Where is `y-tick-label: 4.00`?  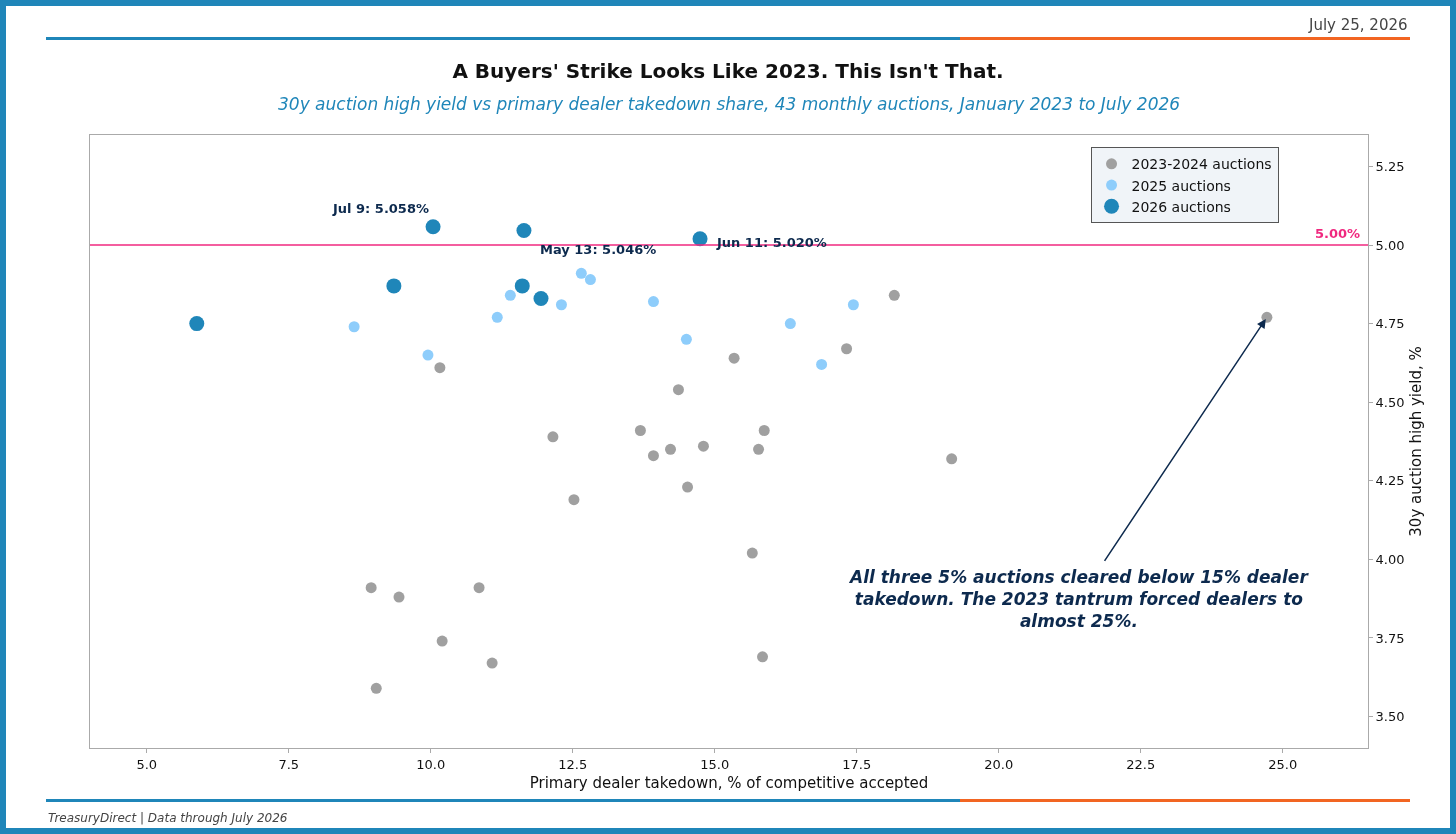
y-tick-label: 4.00 is located at coordinates (1390, 559).